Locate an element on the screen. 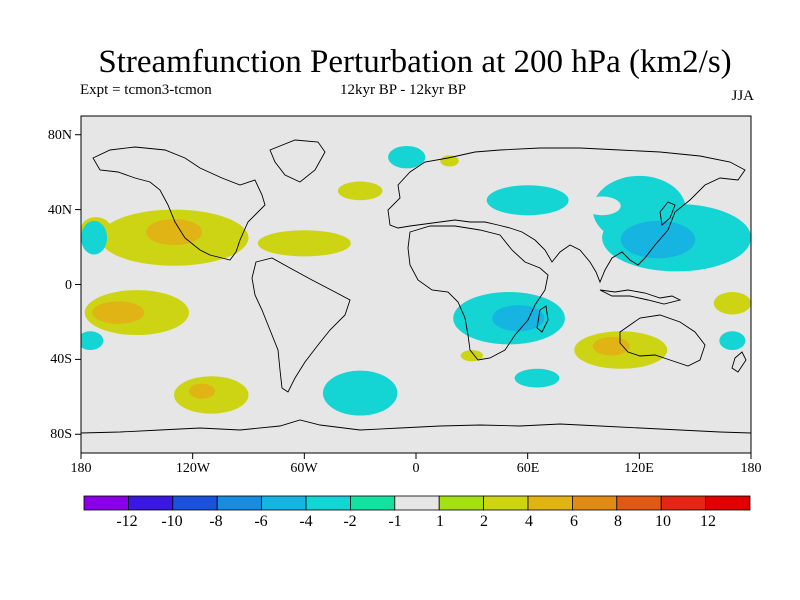  coast-africa is located at coordinates (478, 293).